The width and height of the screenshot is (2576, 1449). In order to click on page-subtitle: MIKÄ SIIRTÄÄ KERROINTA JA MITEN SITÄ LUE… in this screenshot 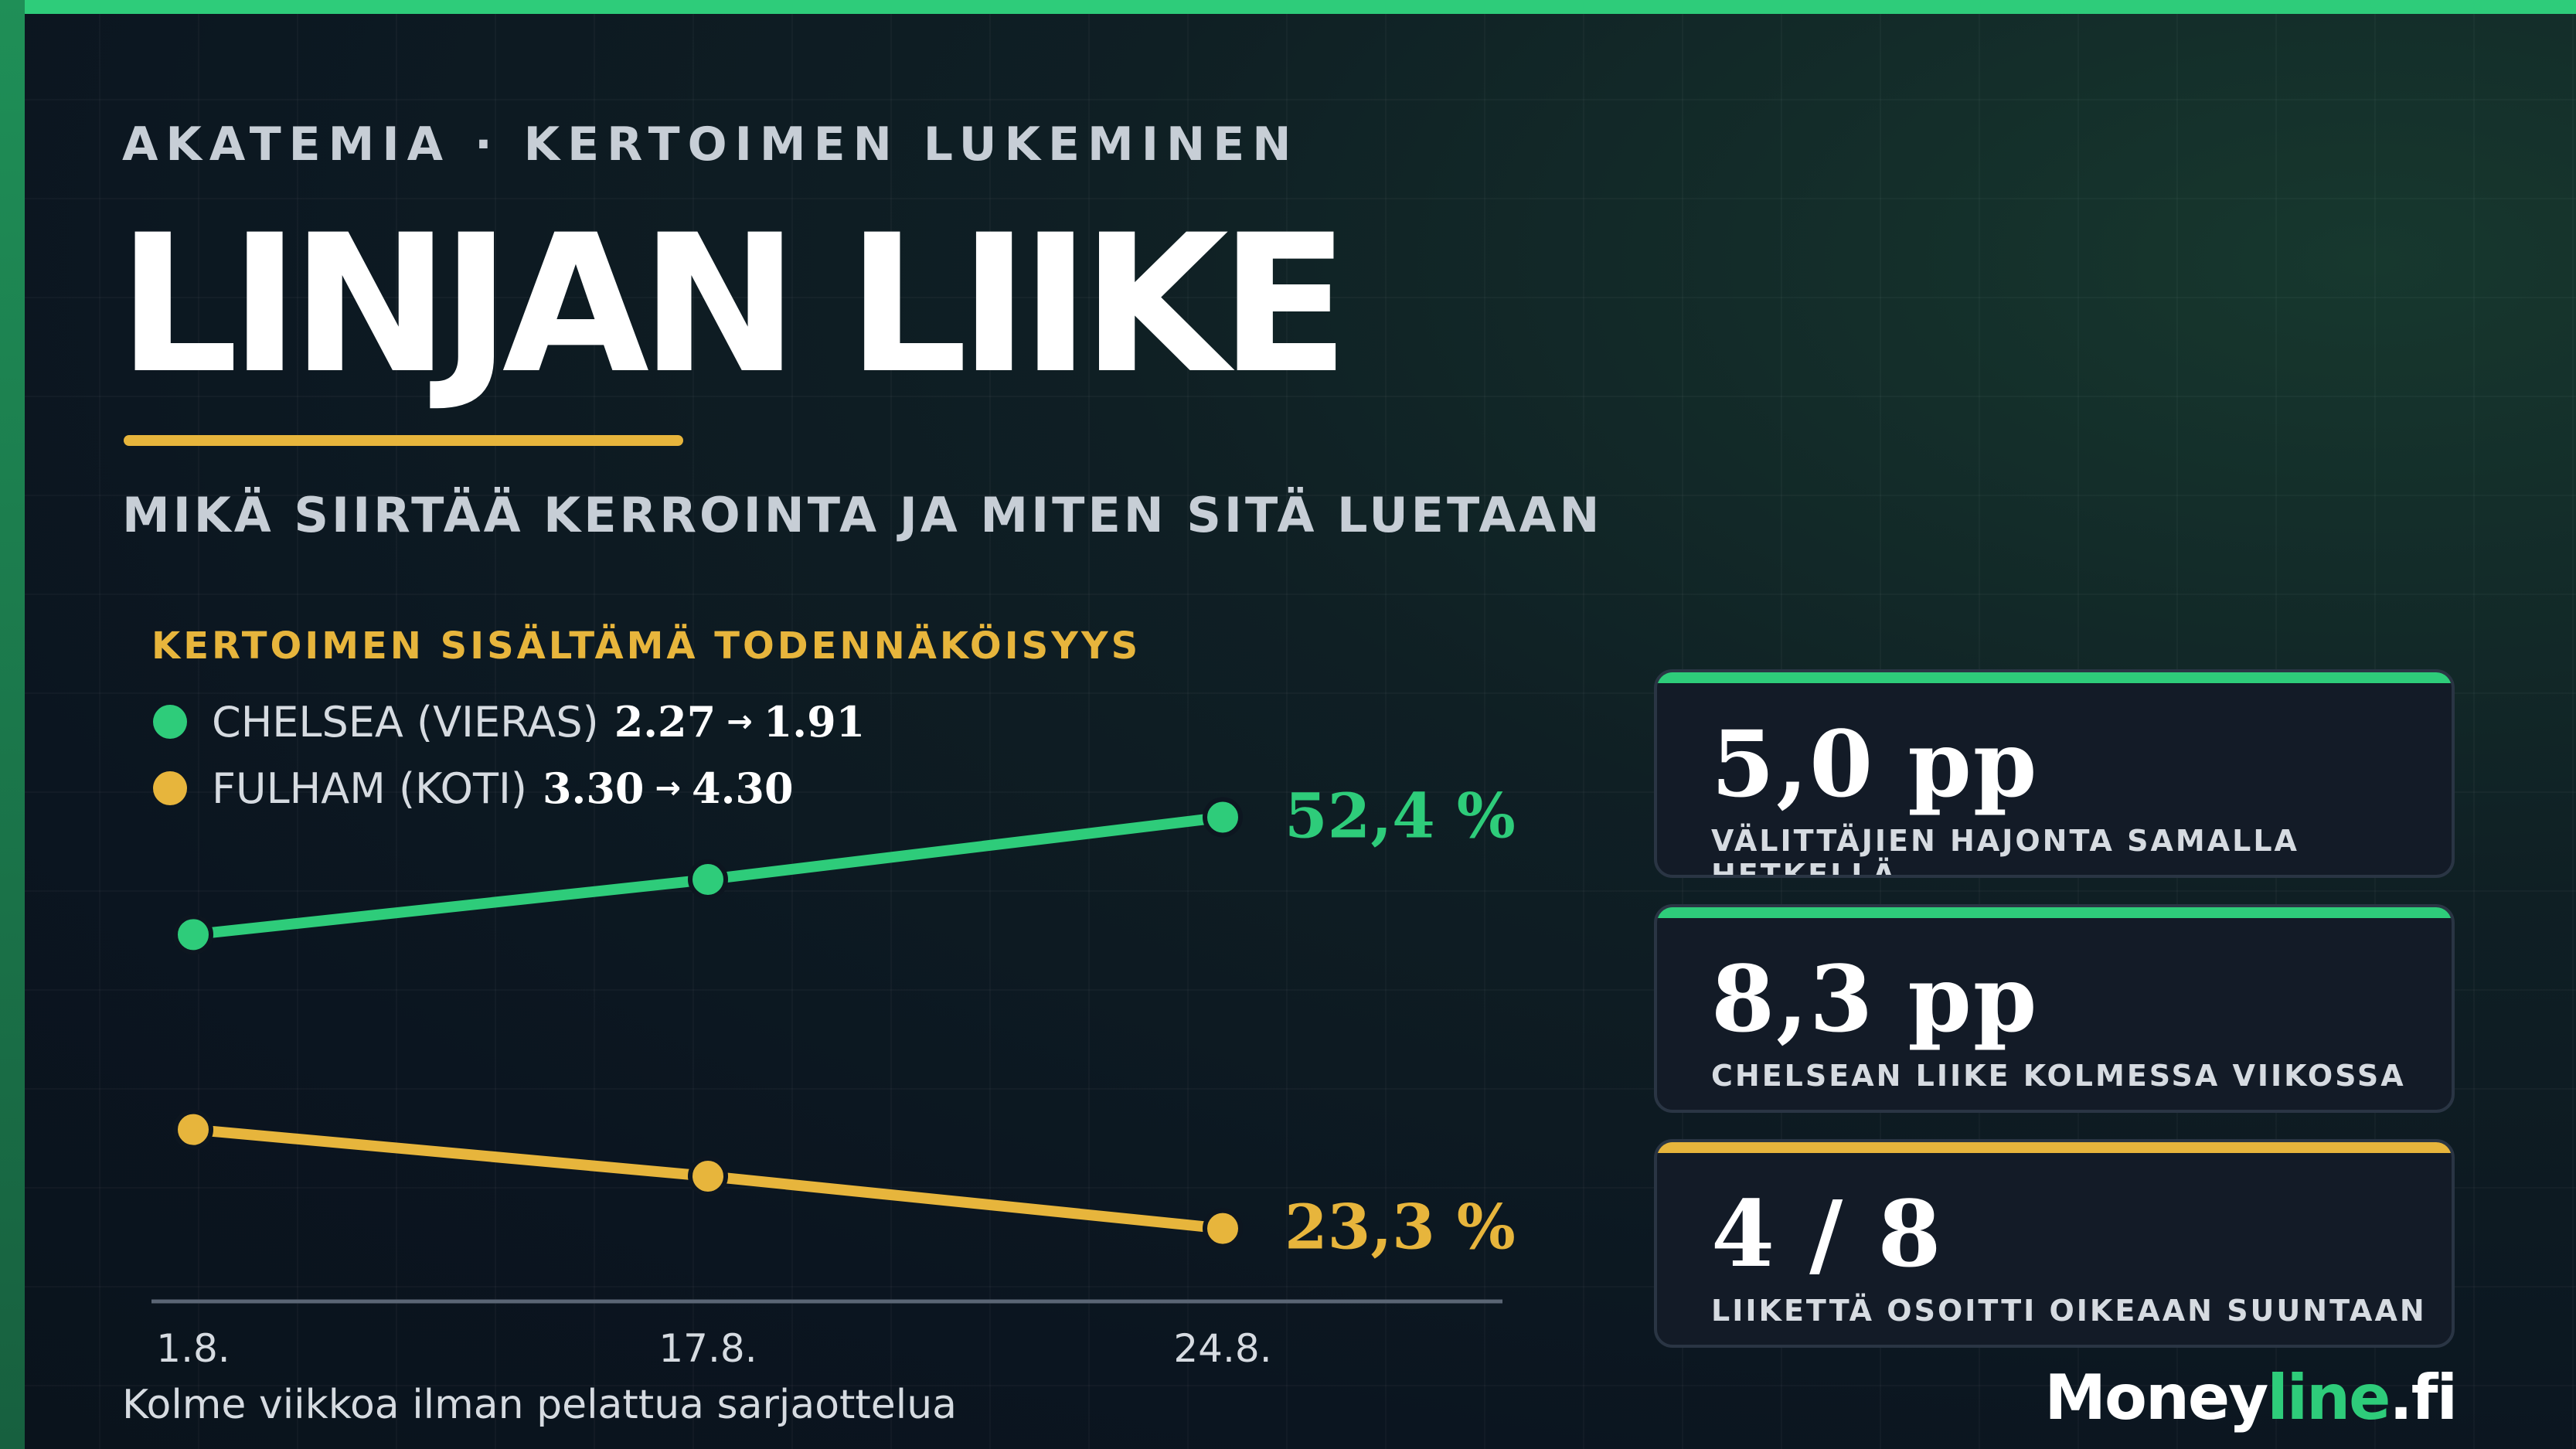, I will do `click(863, 515)`.